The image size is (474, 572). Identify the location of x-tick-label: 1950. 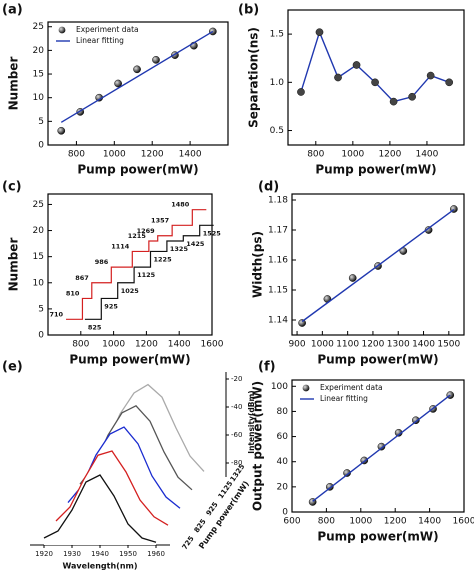
(128, 554).